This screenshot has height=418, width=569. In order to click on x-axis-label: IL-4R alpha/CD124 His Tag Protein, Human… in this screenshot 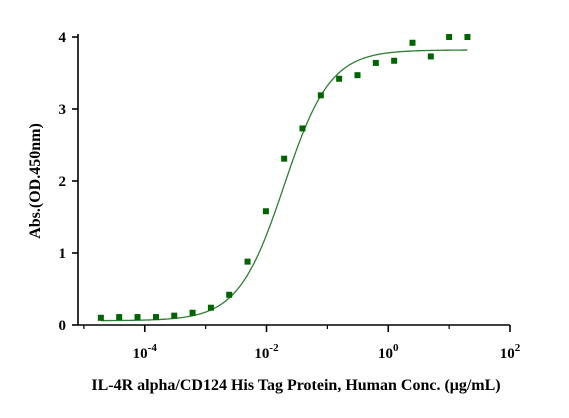, I will do `click(295, 385)`.